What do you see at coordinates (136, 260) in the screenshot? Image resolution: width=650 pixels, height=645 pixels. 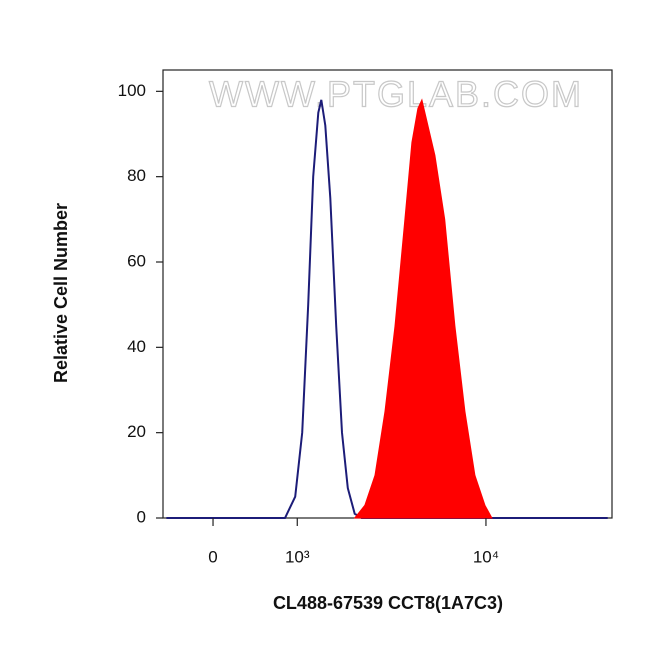 I see `y-tick-label: 60` at bounding box center [136, 260].